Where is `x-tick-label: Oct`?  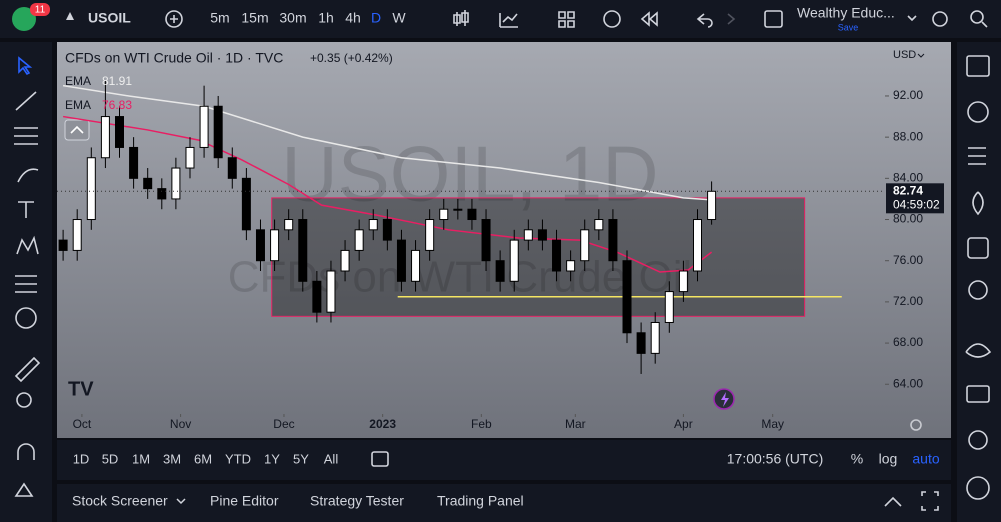 x-tick-label: Oct is located at coordinates (82, 424).